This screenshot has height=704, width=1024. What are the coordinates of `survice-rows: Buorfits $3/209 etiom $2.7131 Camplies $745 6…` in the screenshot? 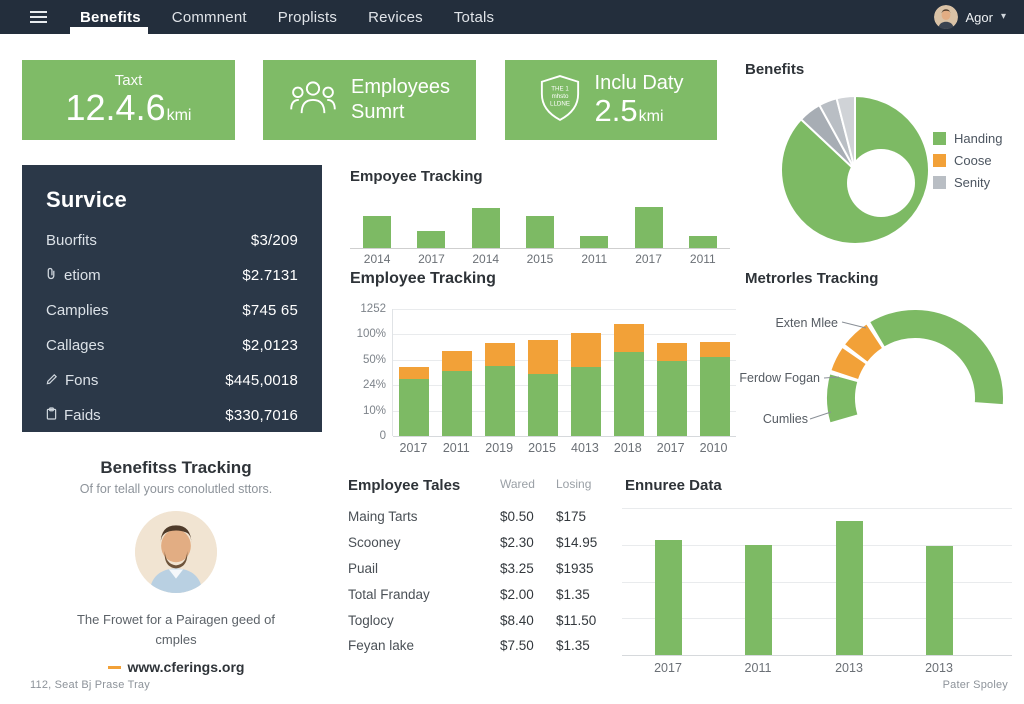 It's located at (172, 328).